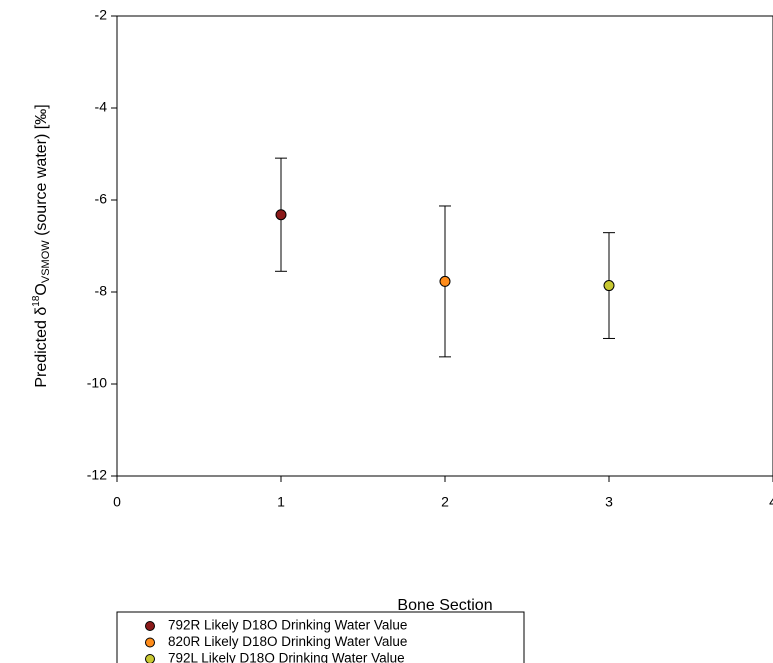 This screenshot has height=663, width=773. I want to click on y-axis-label: Predicted δ18OVSMOW (source water) [‰], so click(41, 245).